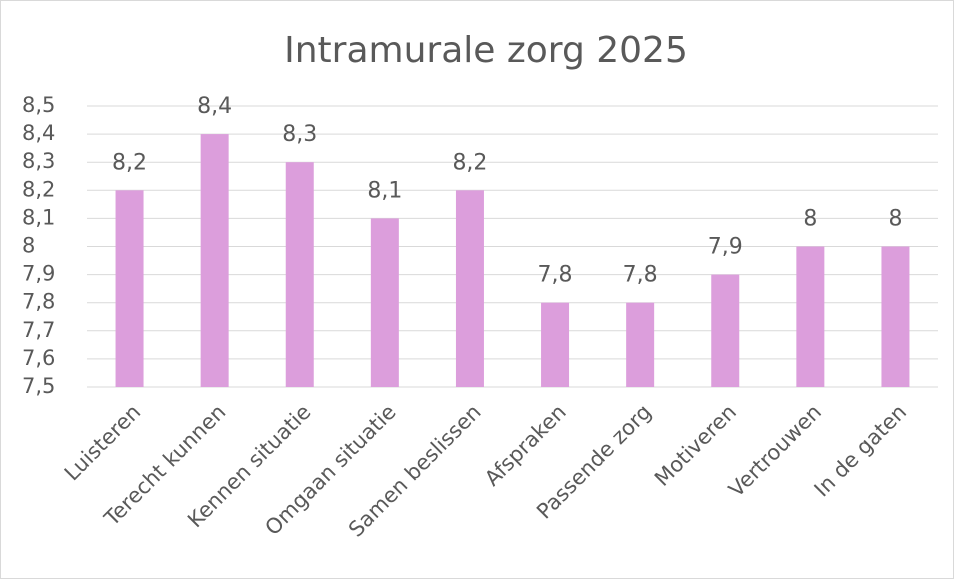  I want to click on value-label: 8,1, so click(384, 190).